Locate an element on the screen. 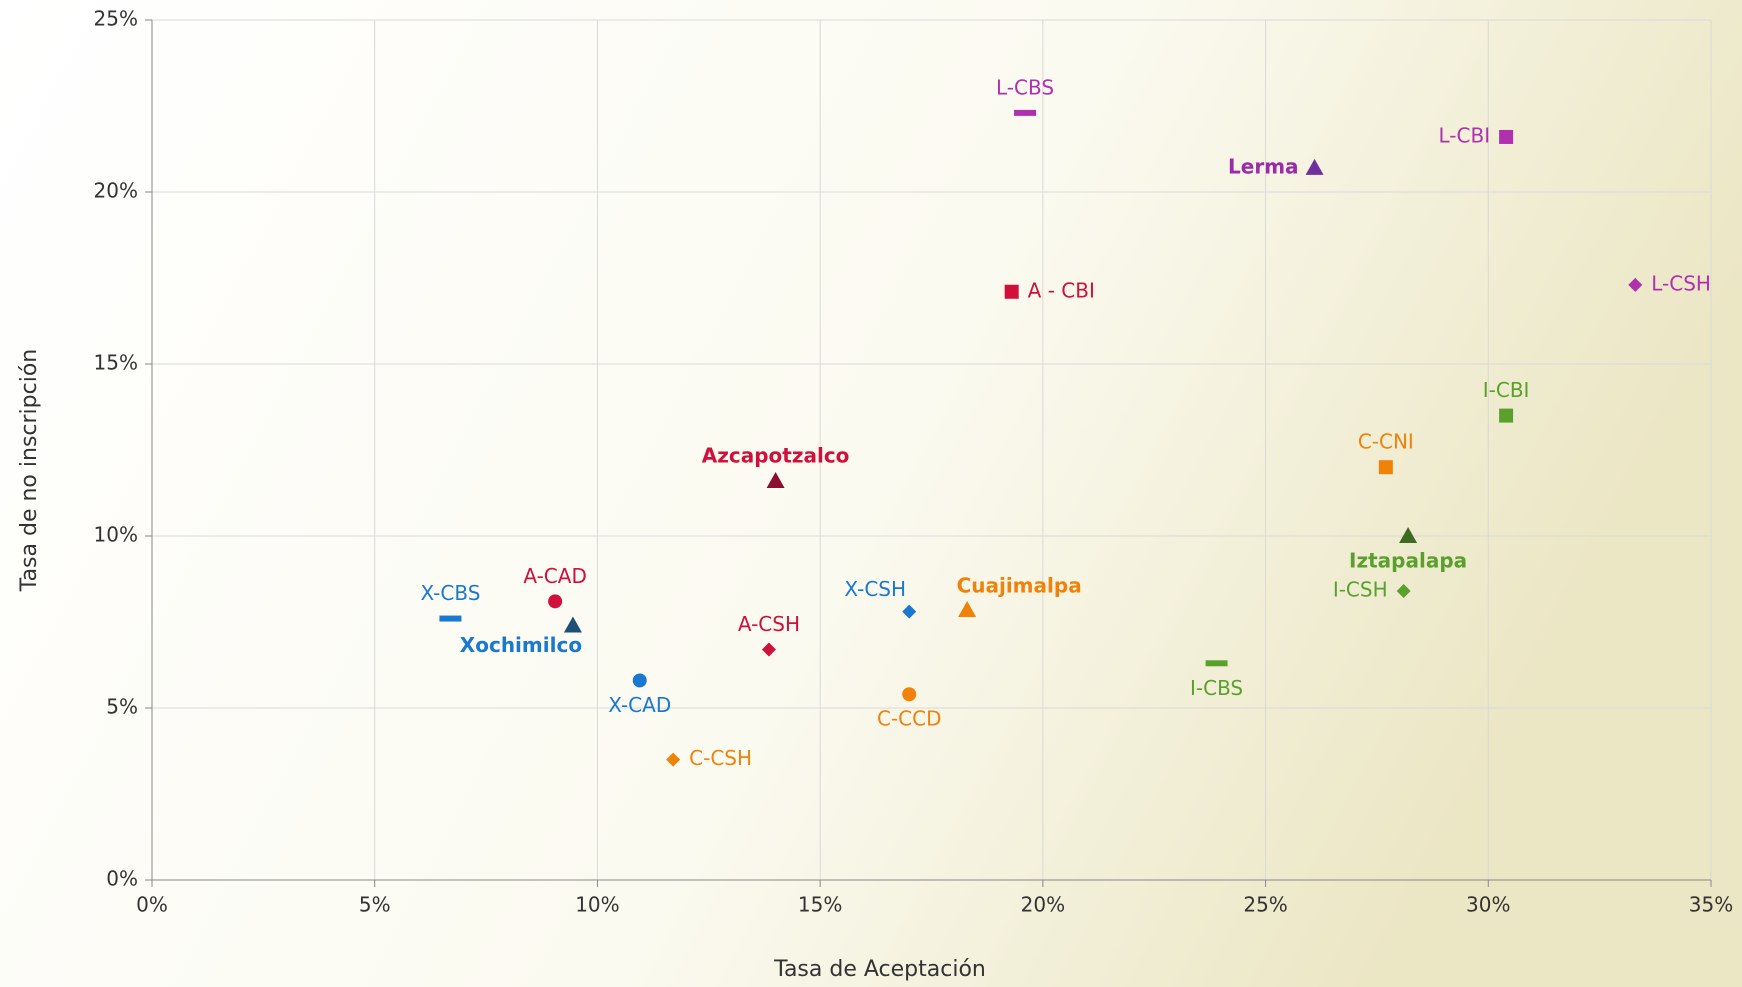 The image size is (1742, 987). x-tick-label: 35% is located at coordinates (1711, 905).